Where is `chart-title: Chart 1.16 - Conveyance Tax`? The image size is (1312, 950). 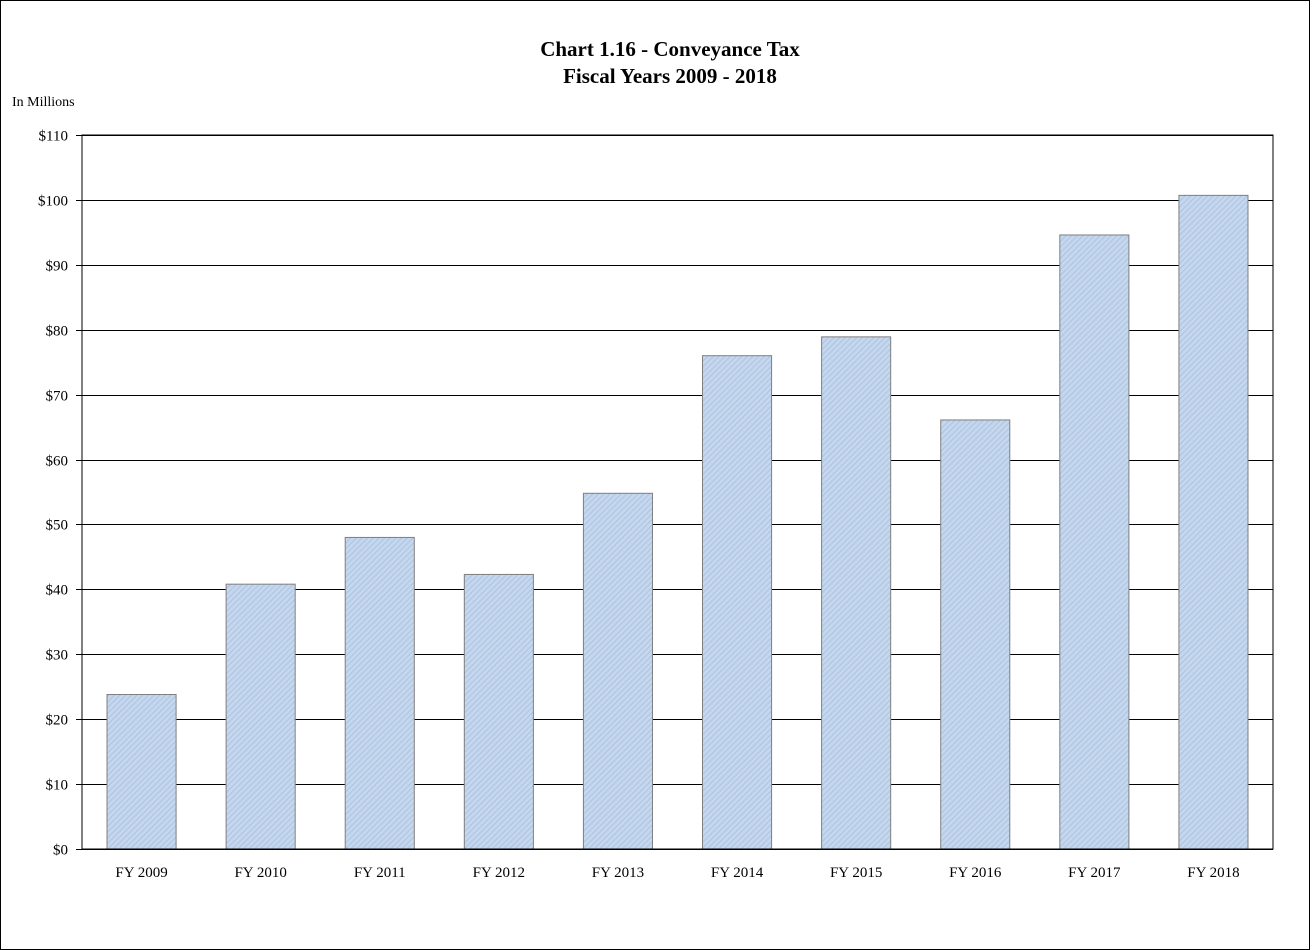 chart-title: Chart 1.16 - Conveyance Tax is located at coordinates (670, 49).